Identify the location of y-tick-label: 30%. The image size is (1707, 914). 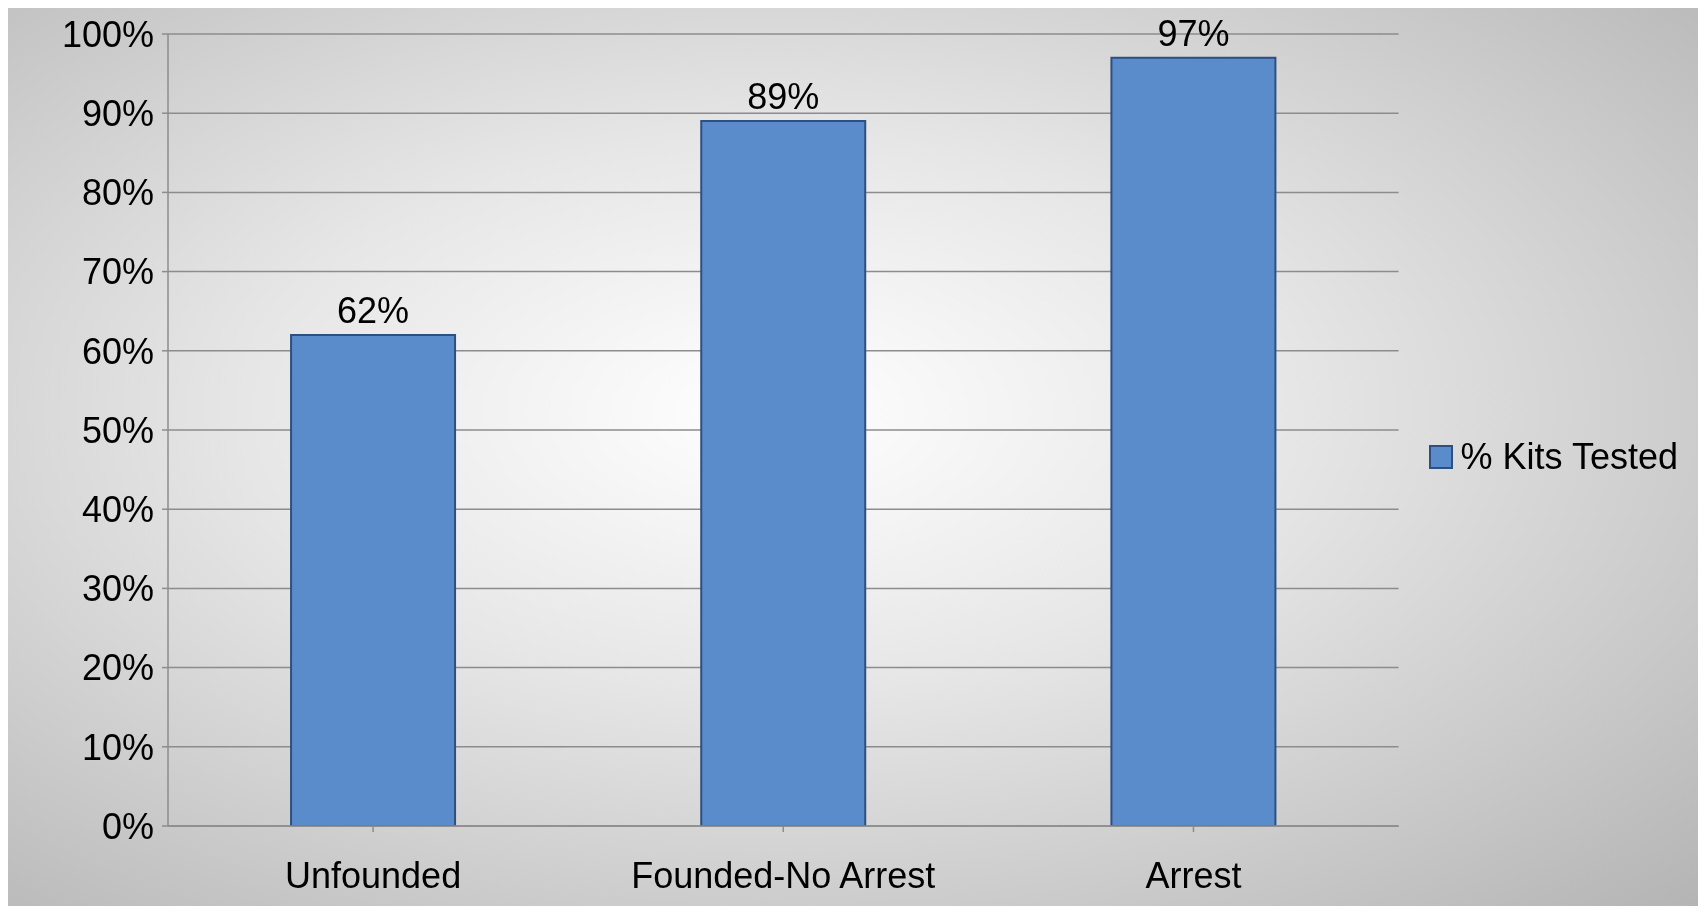
(117, 589).